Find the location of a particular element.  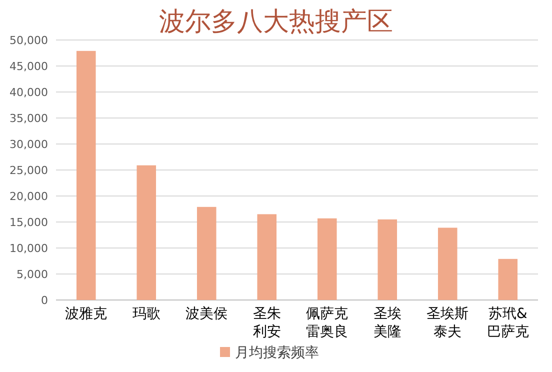

x-tick-label: 苏玳&巴萨克 is located at coordinates (507, 323).